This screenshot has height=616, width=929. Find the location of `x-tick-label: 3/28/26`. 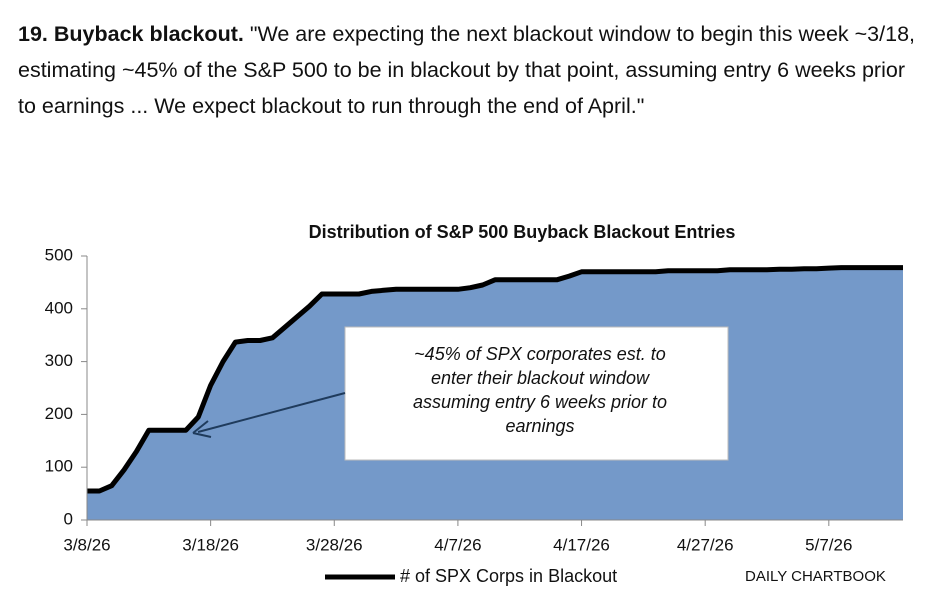

x-tick-label: 3/28/26 is located at coordinates (334, 544).